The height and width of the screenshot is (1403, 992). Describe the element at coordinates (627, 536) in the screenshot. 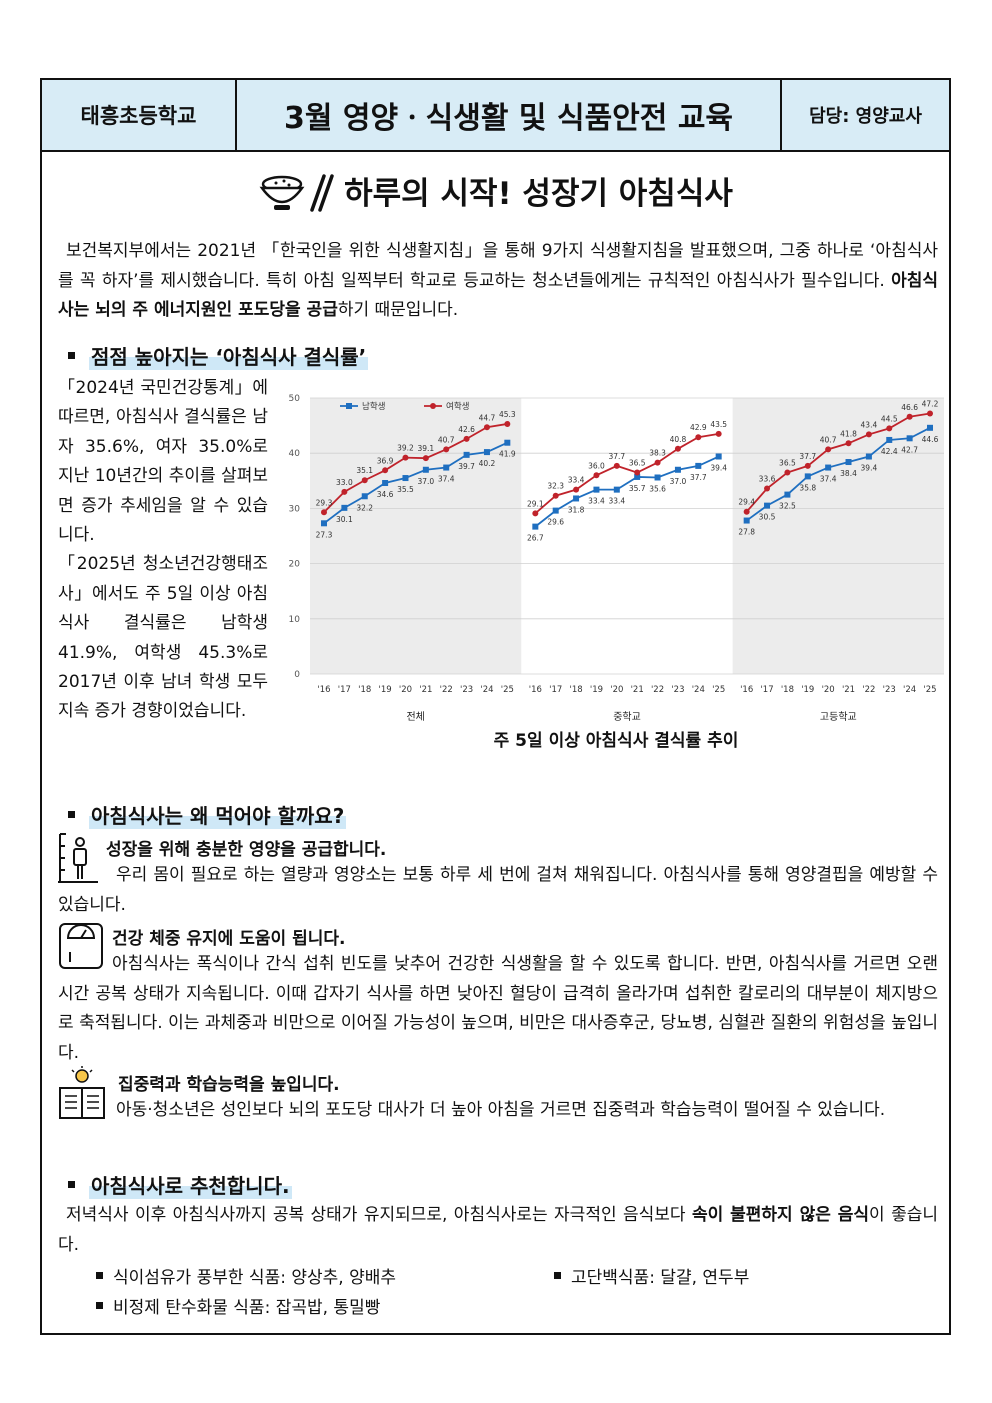

I see `panel-background` at that location.